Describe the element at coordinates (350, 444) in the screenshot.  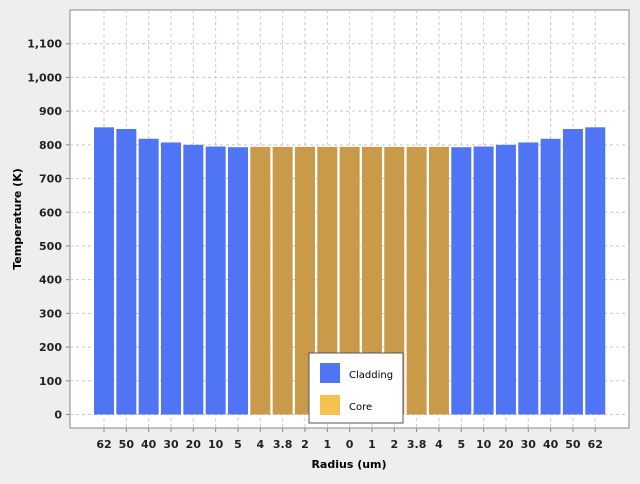
I see `x-tick-label: 0` at that location.